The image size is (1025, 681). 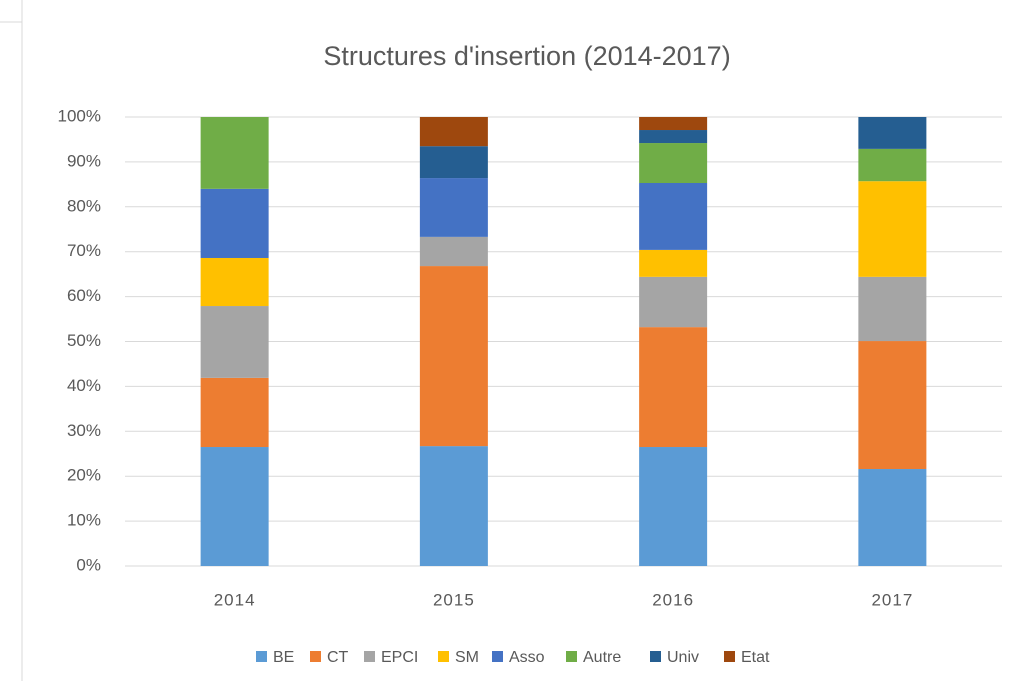 I want to click on legend-label: EPCI, so click(x=399, y=657).